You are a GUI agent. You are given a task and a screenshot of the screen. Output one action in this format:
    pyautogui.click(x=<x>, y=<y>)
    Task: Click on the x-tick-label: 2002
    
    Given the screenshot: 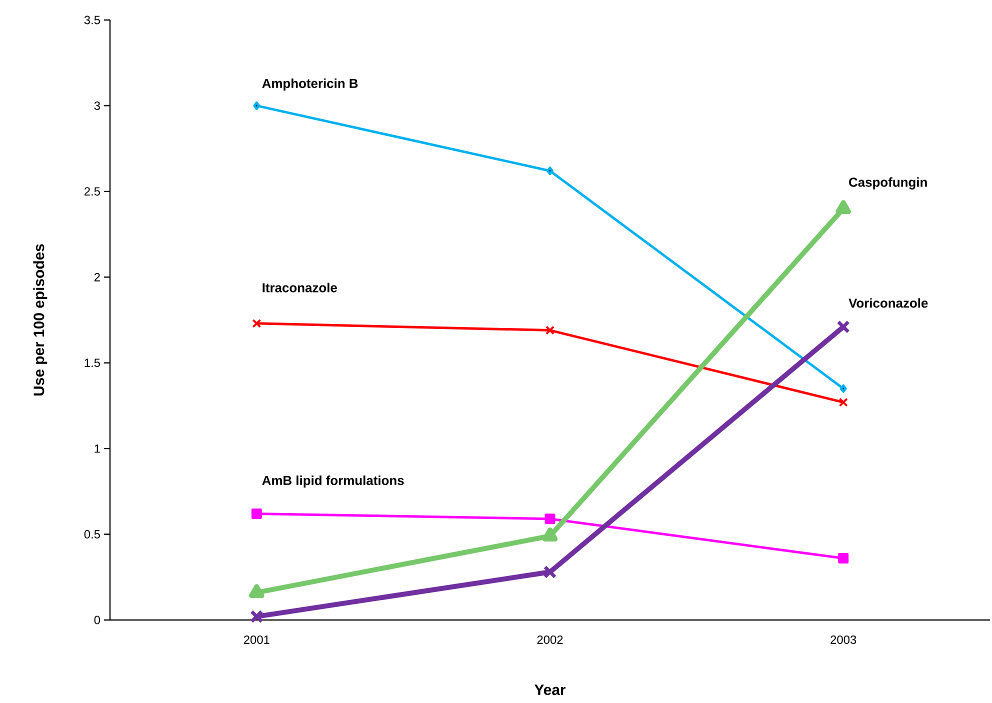 What is the action you would take?
    pyautogui.click(x=550, y=639)
    